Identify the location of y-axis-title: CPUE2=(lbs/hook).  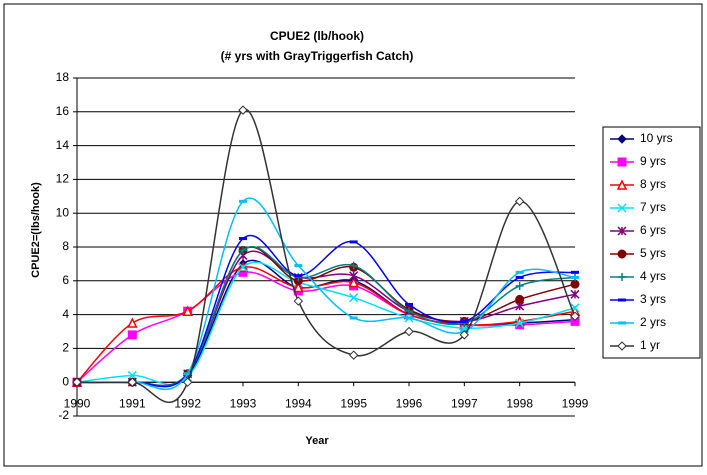
(36, 230).